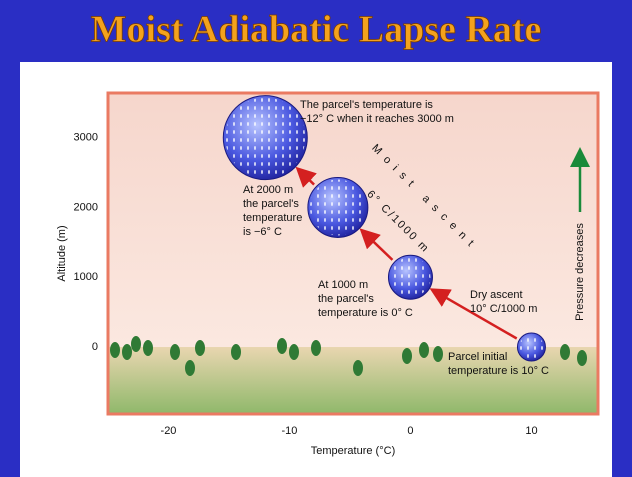  I want to click on annotation: 10° C/1000 m, so click(503, 309).